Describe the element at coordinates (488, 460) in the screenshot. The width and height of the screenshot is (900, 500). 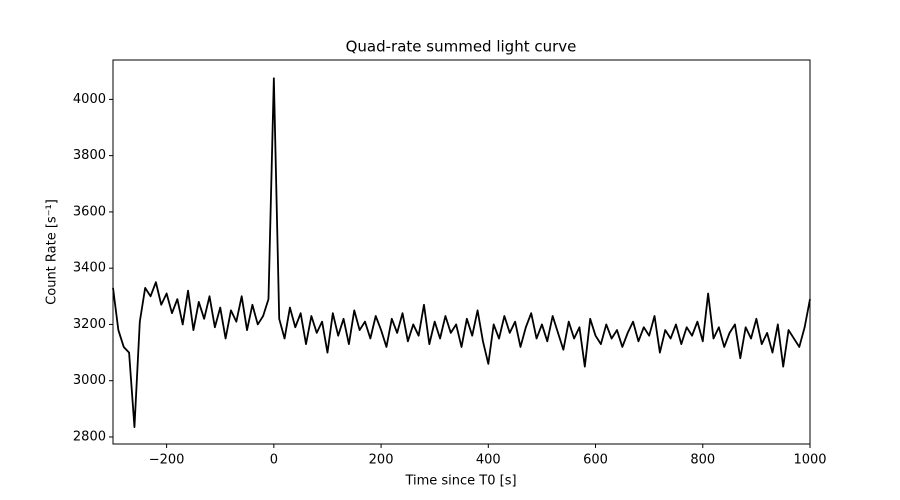
I see `x-tick-label: 400` at that location.